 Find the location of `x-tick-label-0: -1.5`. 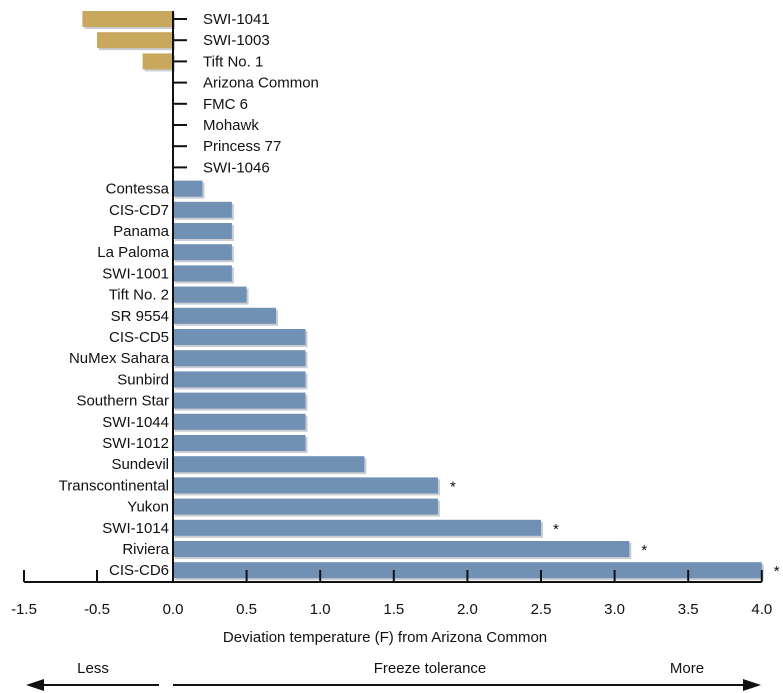

x-tick-label-0: -1.5 is located at coordinates (24, 609).